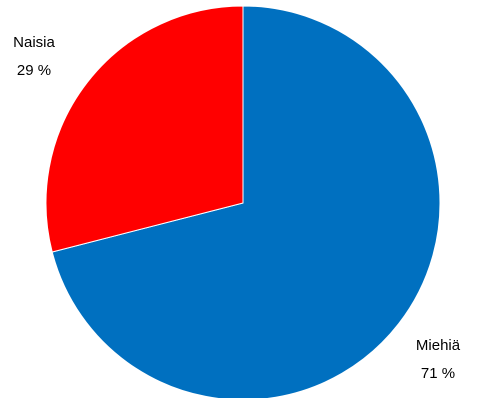  I want to click on slice-label-name: Naisia, so click(34, 42).